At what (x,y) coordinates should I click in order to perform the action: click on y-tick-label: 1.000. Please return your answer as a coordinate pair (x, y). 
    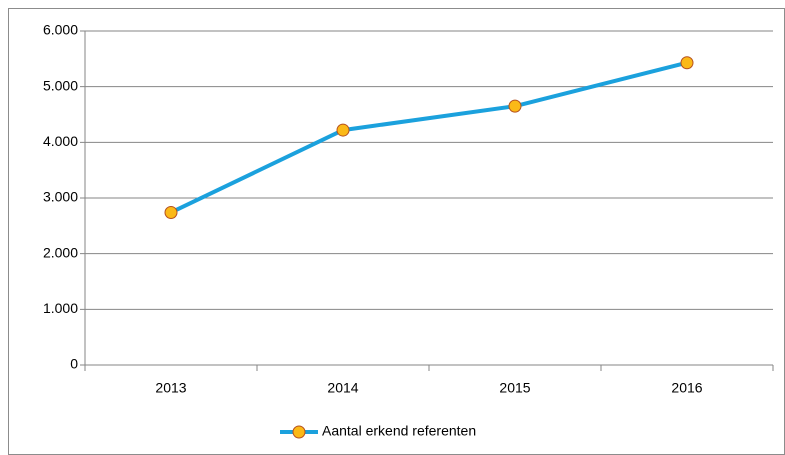
    Looking at the image, I should click on (60, 308).